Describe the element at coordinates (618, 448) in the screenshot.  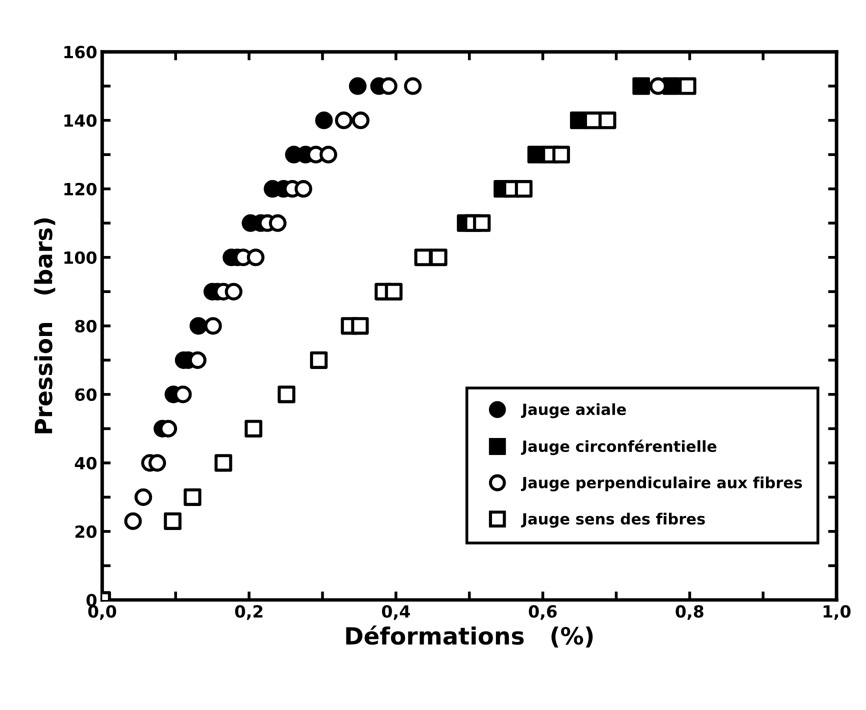
I see `legend-label: Jauge circonférentielle` at that location.